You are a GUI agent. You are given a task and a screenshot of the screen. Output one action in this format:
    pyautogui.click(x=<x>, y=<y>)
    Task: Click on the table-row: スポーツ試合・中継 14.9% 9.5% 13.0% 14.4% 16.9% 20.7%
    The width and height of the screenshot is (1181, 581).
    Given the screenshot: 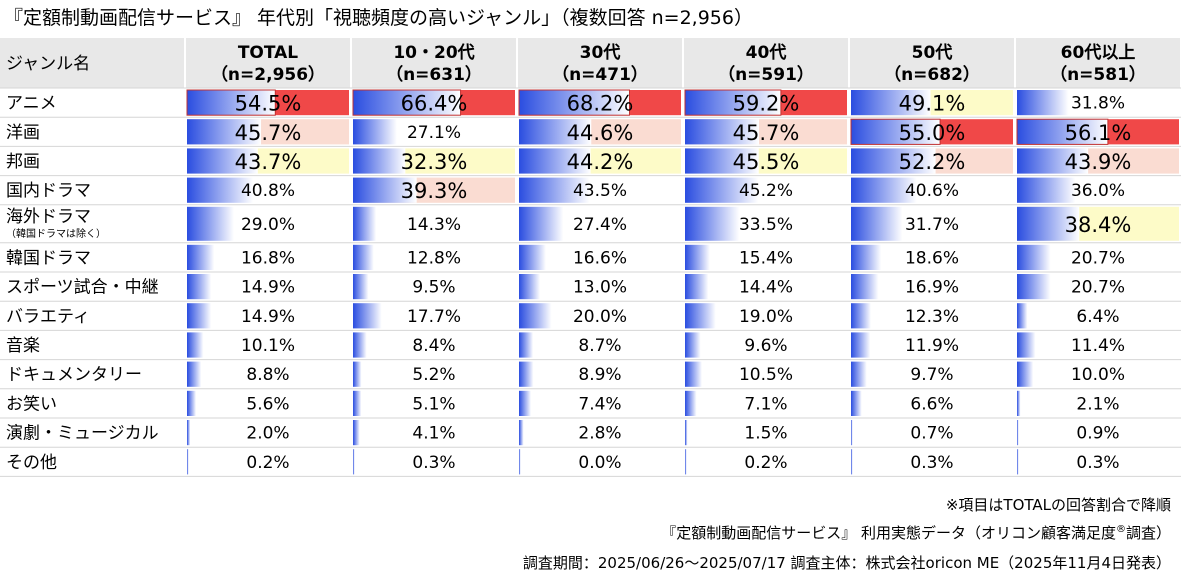 What is the action you would take?
    pyautogui.click(x=565, y=287)
    